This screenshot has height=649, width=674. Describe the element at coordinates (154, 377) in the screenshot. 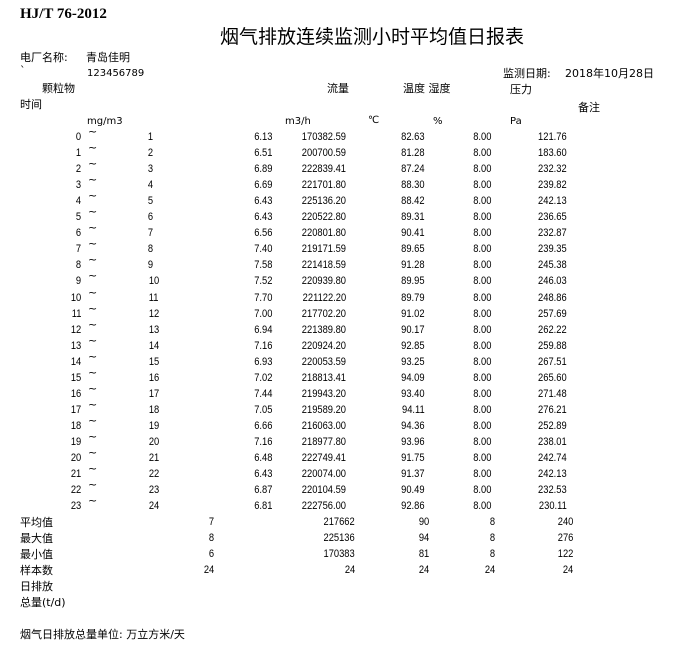

I see `hour-end: 16` at that location.